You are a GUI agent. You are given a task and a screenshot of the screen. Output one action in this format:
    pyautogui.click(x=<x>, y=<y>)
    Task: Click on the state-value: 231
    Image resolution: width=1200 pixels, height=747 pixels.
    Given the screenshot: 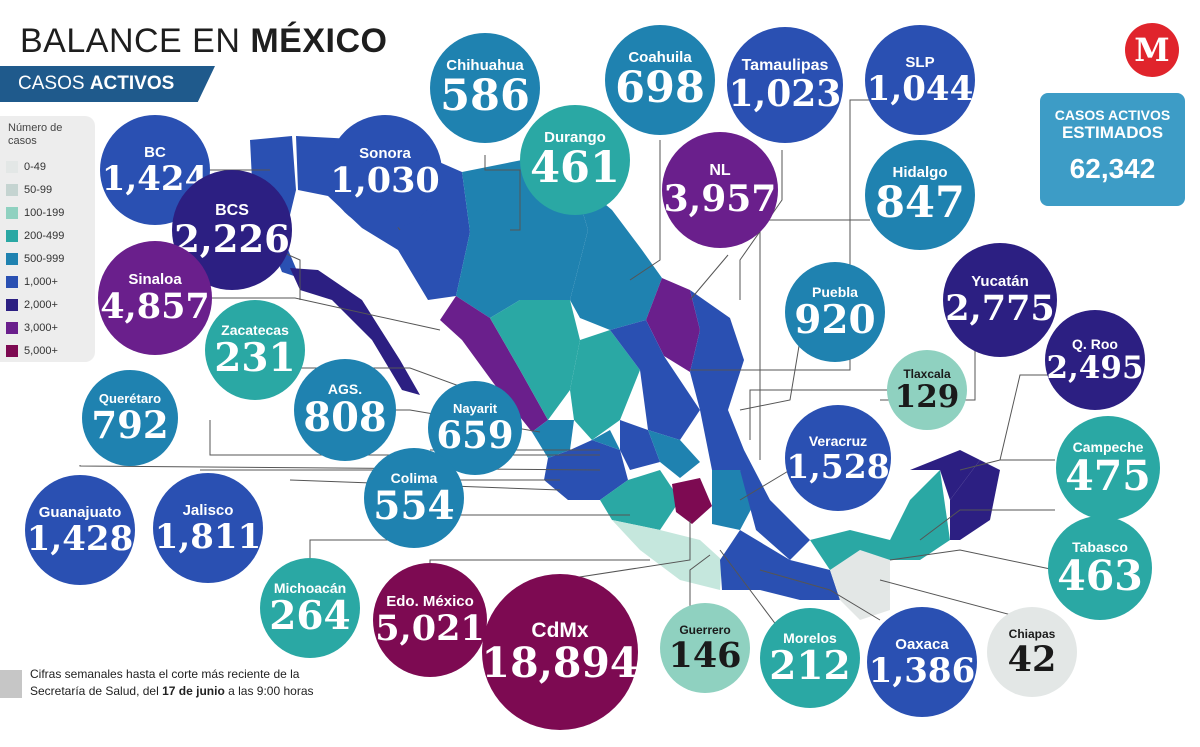 What is the action you would take?
    pyautogui.click(x=255, y=357)
    